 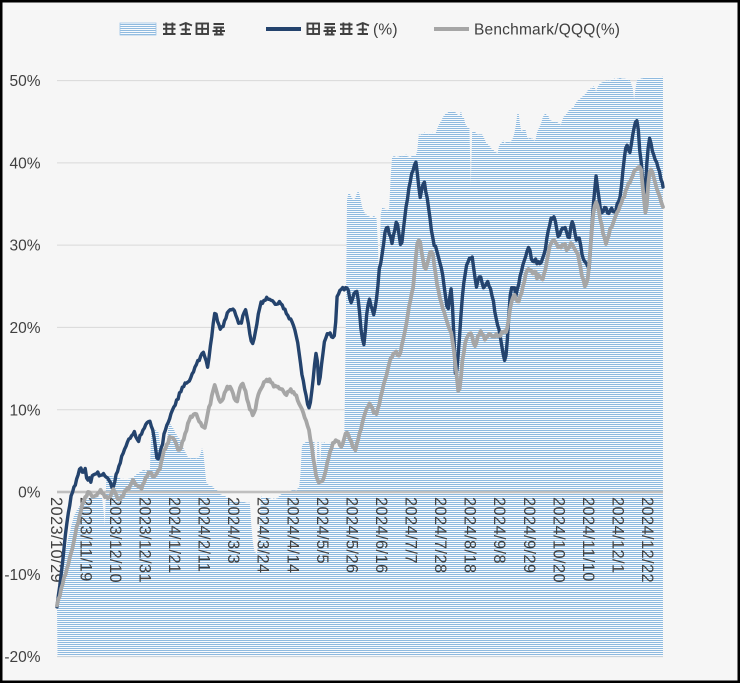 I want to click on svg-text: 2024/3/3, so click(x=233, y=530).